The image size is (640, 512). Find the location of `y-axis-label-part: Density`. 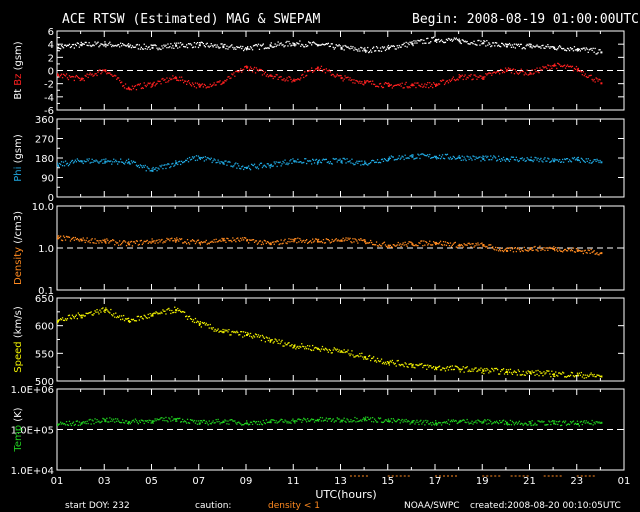

y-axis-label-part: Density is located at coordinates (18, 266).